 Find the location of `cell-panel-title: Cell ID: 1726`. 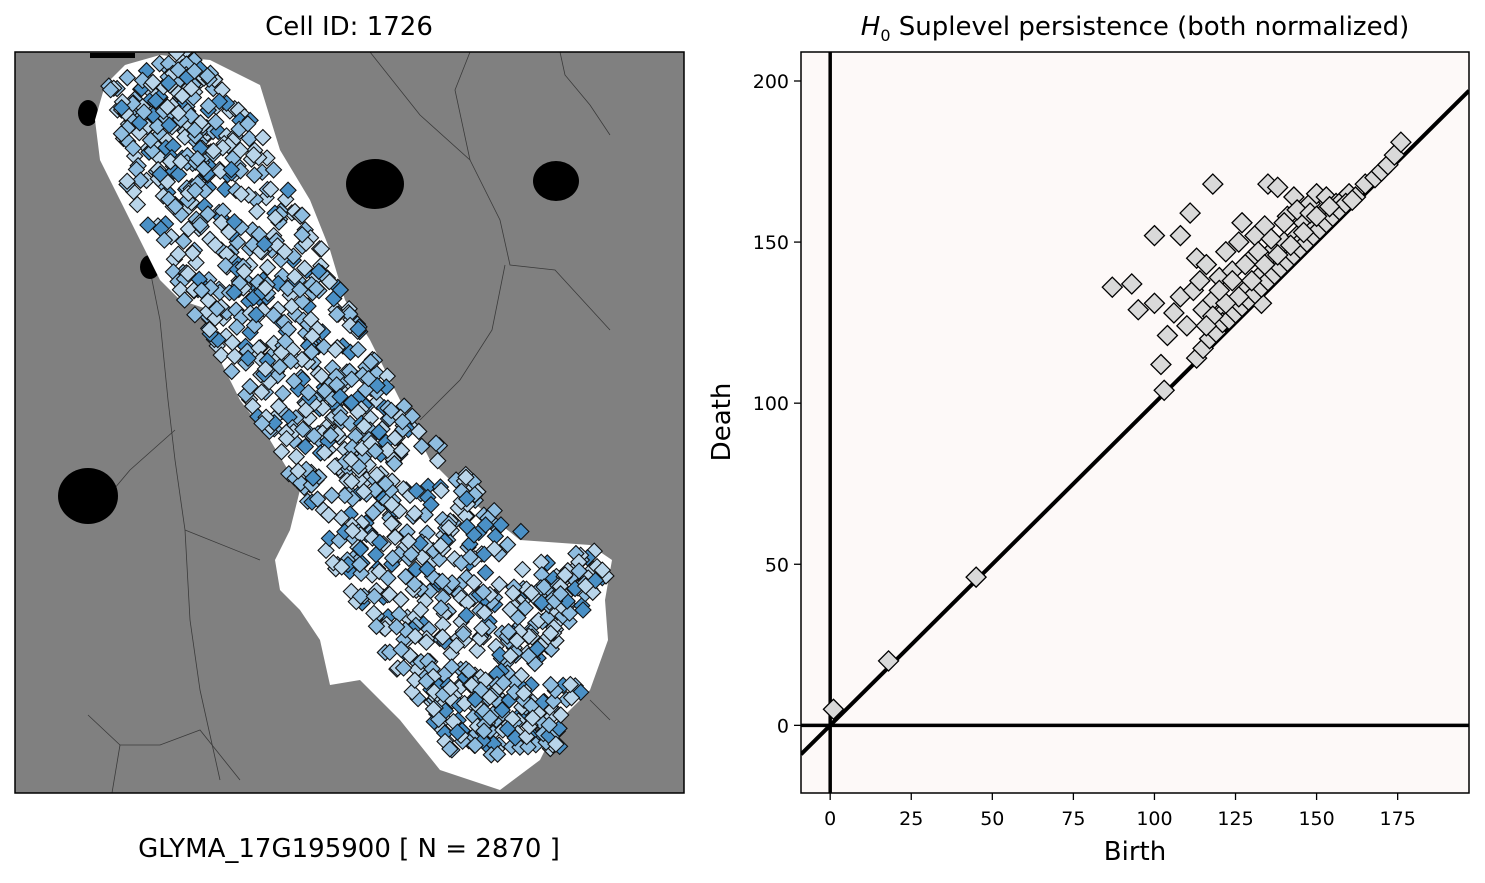

cell-panel-title: Cell ID: 1726 is located at coordinates (349, 27).